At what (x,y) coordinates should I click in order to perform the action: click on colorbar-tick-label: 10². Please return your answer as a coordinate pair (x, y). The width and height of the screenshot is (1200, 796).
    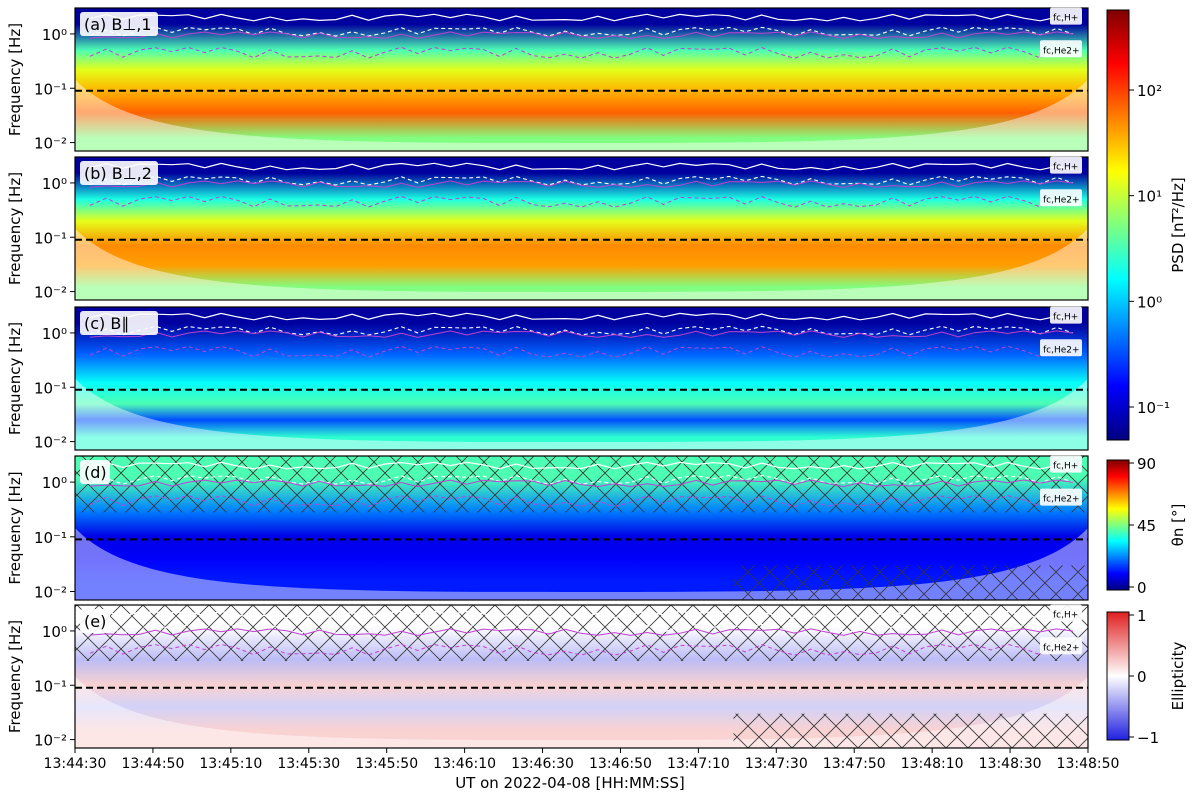
    Looking at the image, I should click on (1149, 91).